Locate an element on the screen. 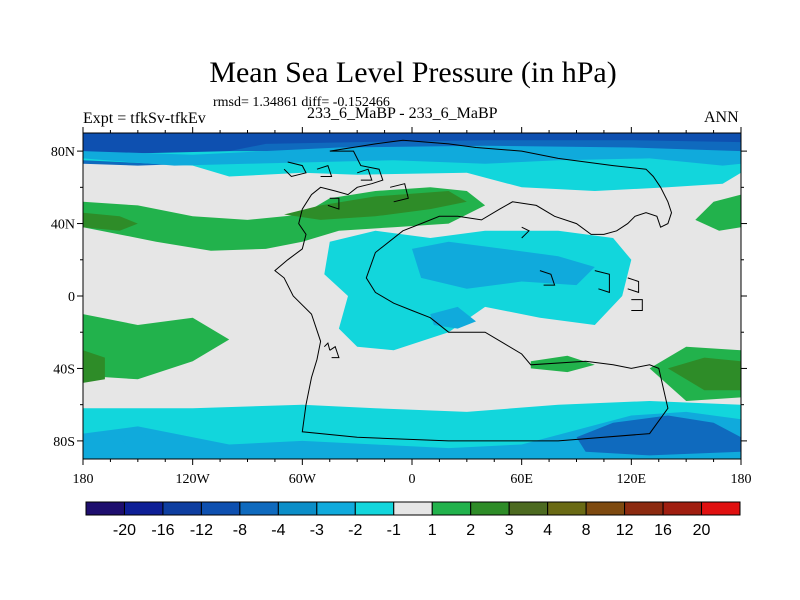 Image resolution: width=800 pixels, height=600 pixels. colorbar-label-1: -16 is located at coordinates (162, 530).